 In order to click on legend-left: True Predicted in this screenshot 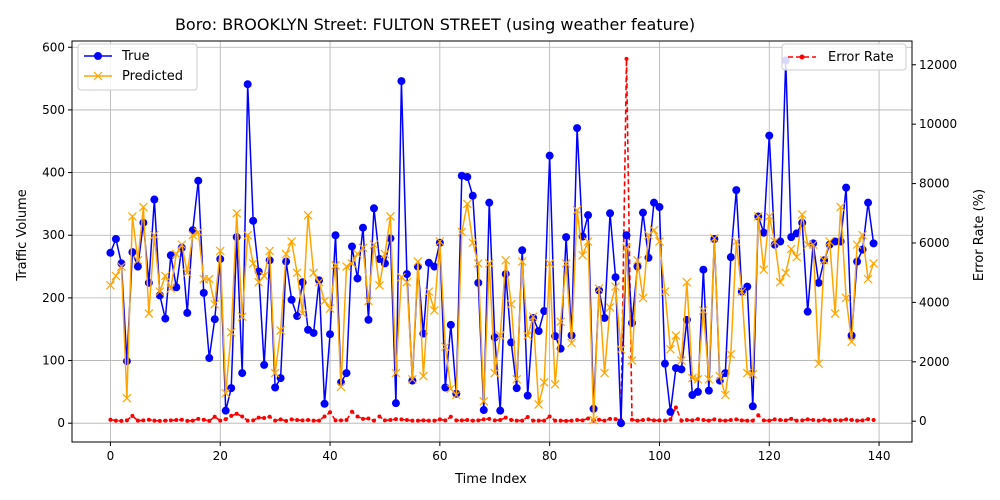, I will do `click(137, 67)`.